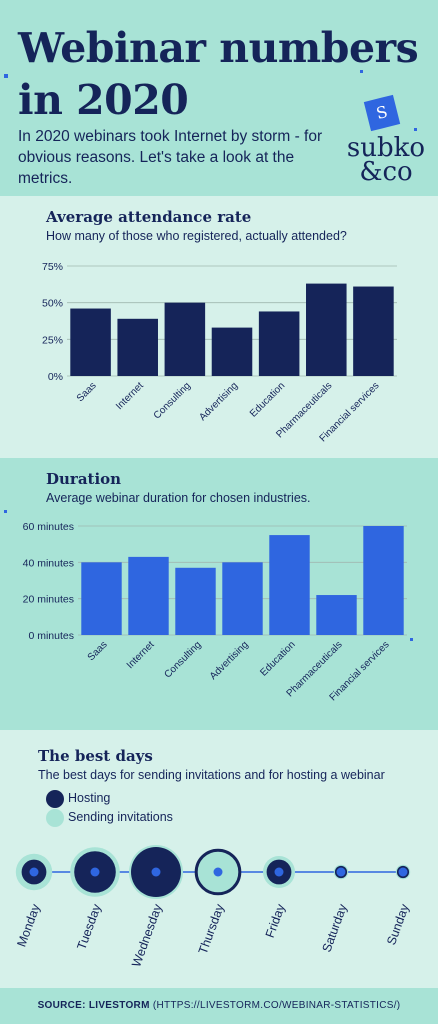 This screenshot has width=438, height=1024. What do you see at coordinates (34, 872) in the screenshot?
I see `timeline-marker-monday` at bounding box center [34, 872].